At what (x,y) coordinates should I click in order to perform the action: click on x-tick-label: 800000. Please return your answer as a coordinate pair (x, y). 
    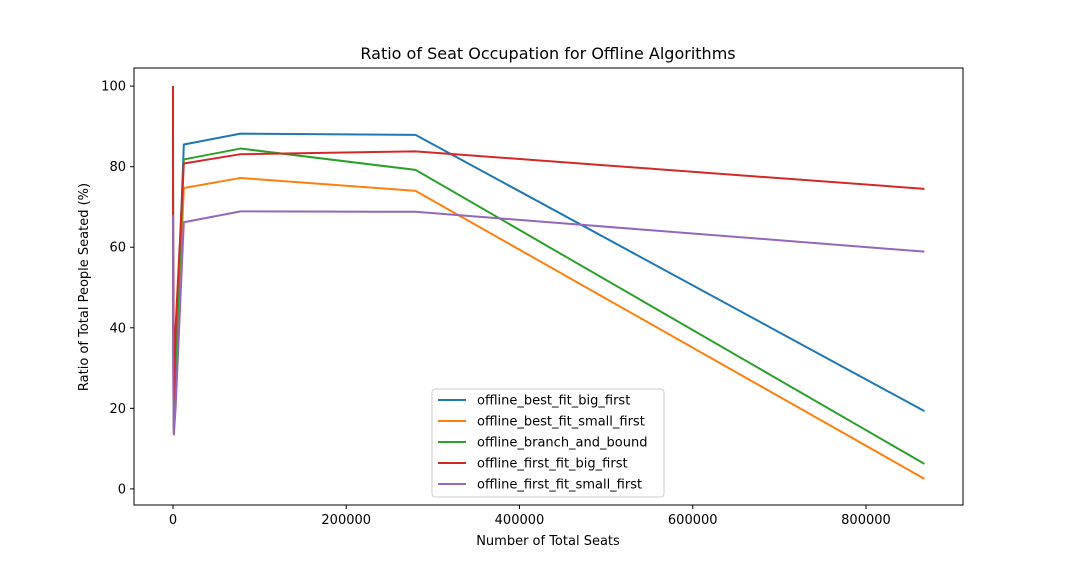
    Looking at the image, I should click on (866, 520).